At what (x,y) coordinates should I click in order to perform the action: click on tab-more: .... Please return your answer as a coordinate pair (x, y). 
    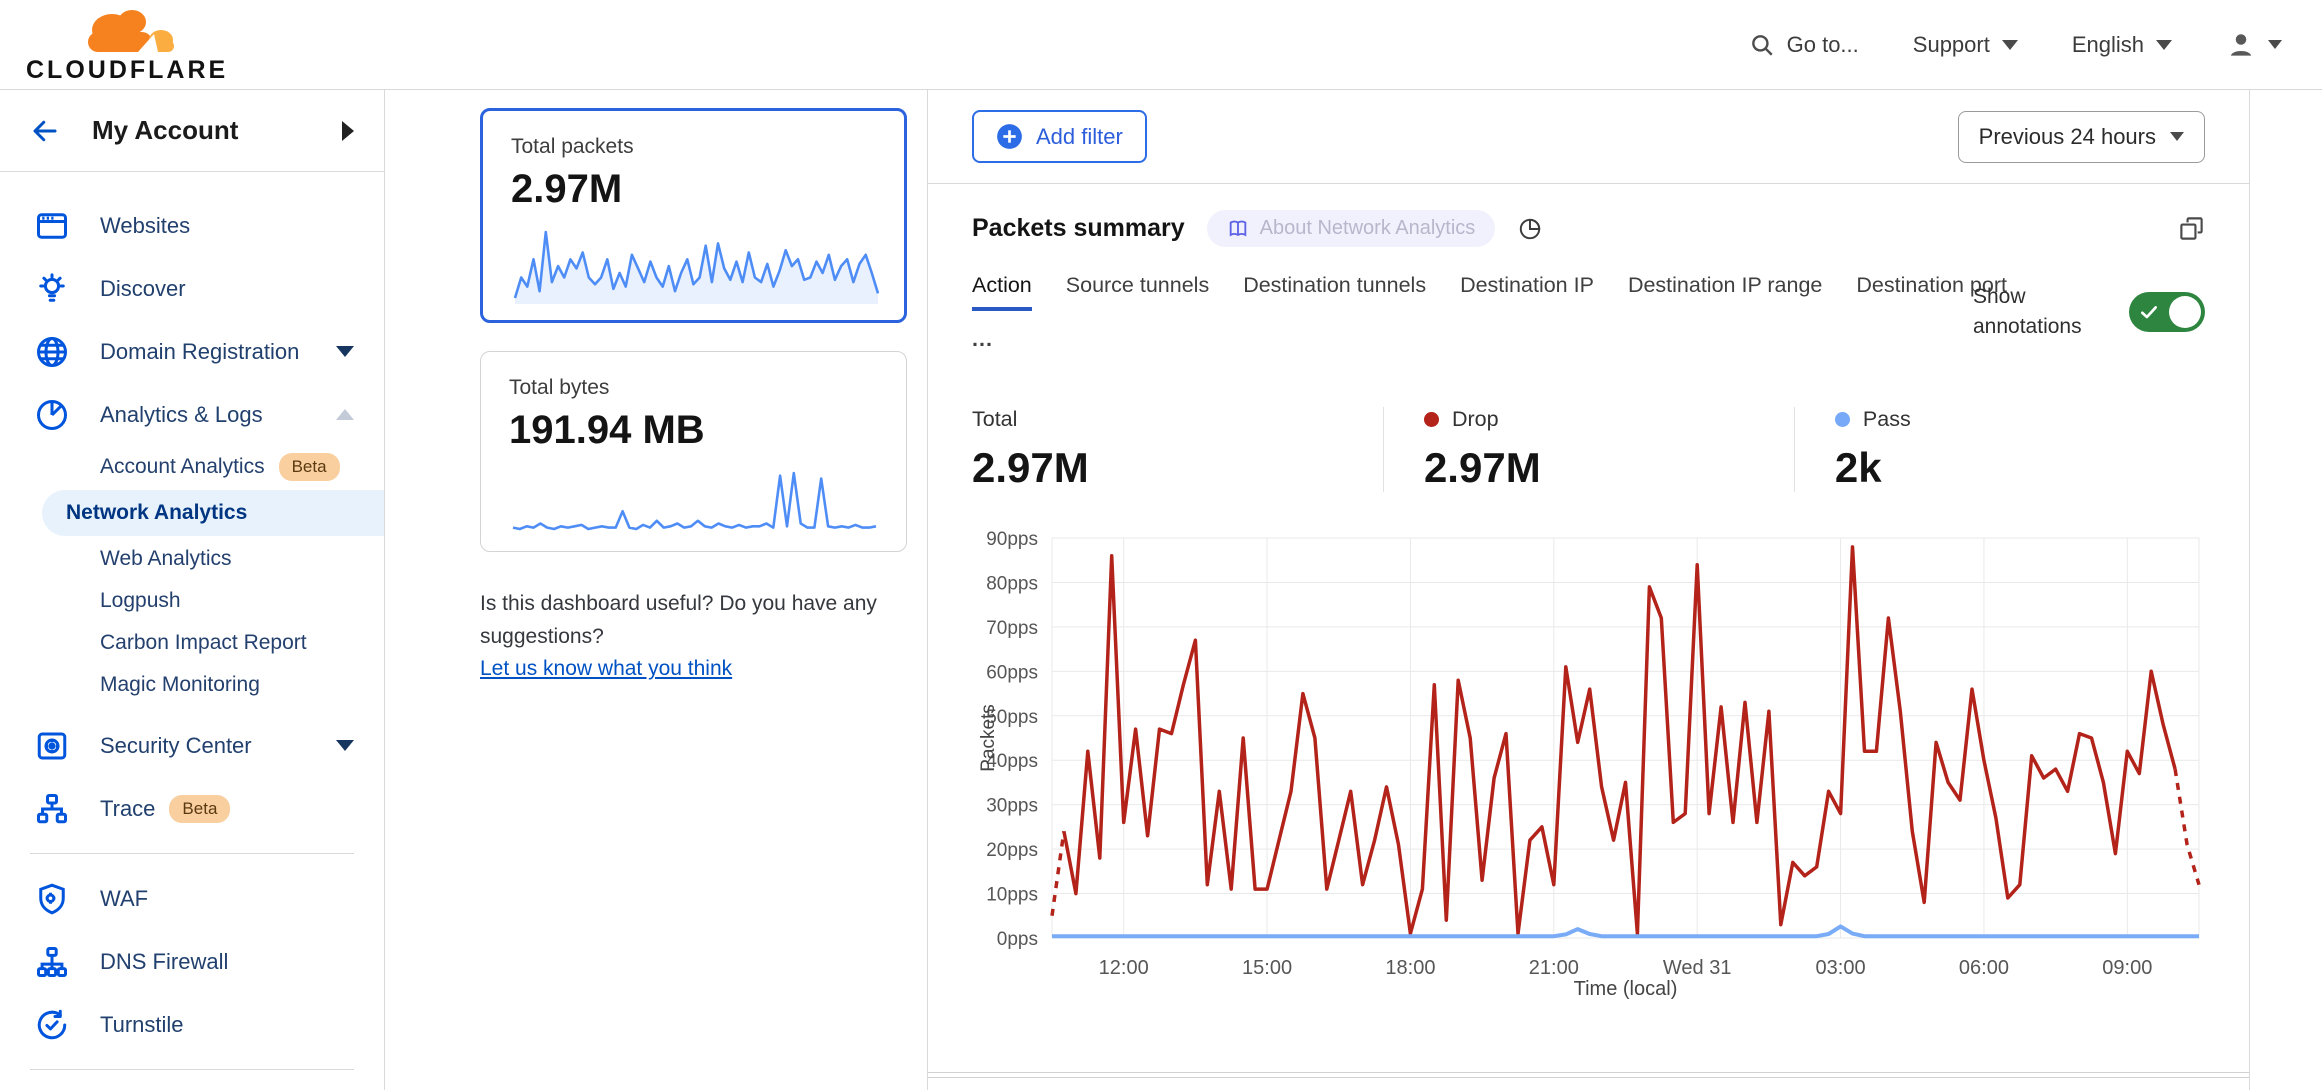
    Looking at the image, I should click on (982, 339).